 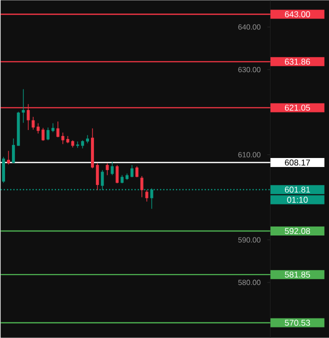 What do you see at coordinates (297, 189) in the screenshot?
I see `ref-line-label: 601.81` at bounding box center [297, 189].